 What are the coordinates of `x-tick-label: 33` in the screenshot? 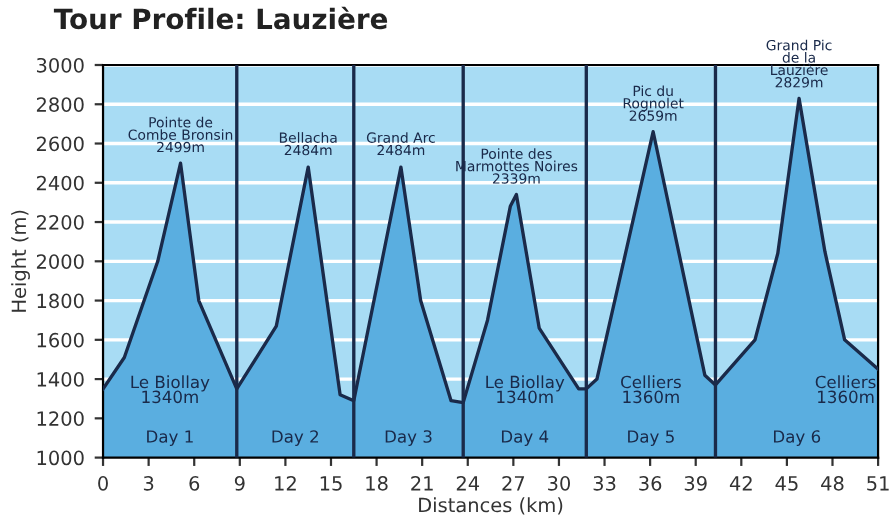 It's located at (604, 483).